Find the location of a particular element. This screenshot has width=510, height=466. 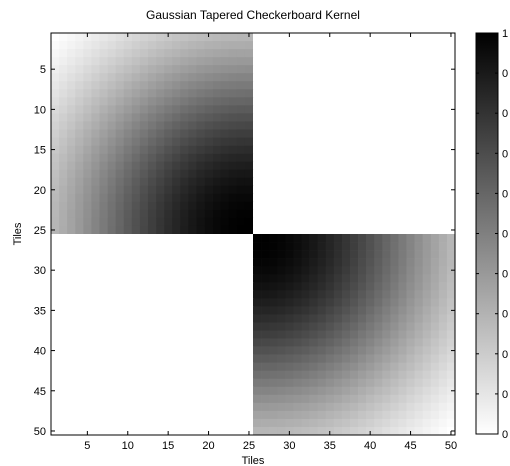

x-tick-label: 50 is located at coordinates (451, 446).